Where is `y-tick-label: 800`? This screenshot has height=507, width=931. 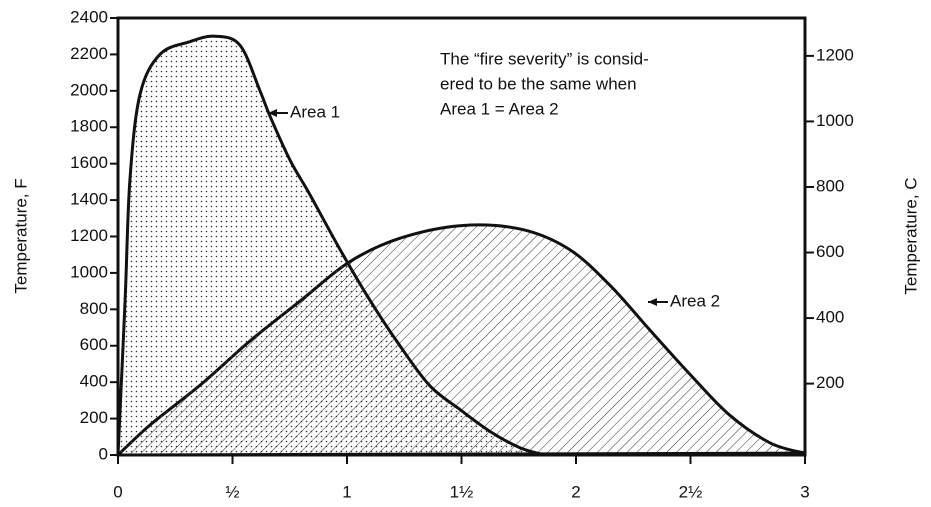 y-tick-label: 800 is located at coordinates (94, 308).